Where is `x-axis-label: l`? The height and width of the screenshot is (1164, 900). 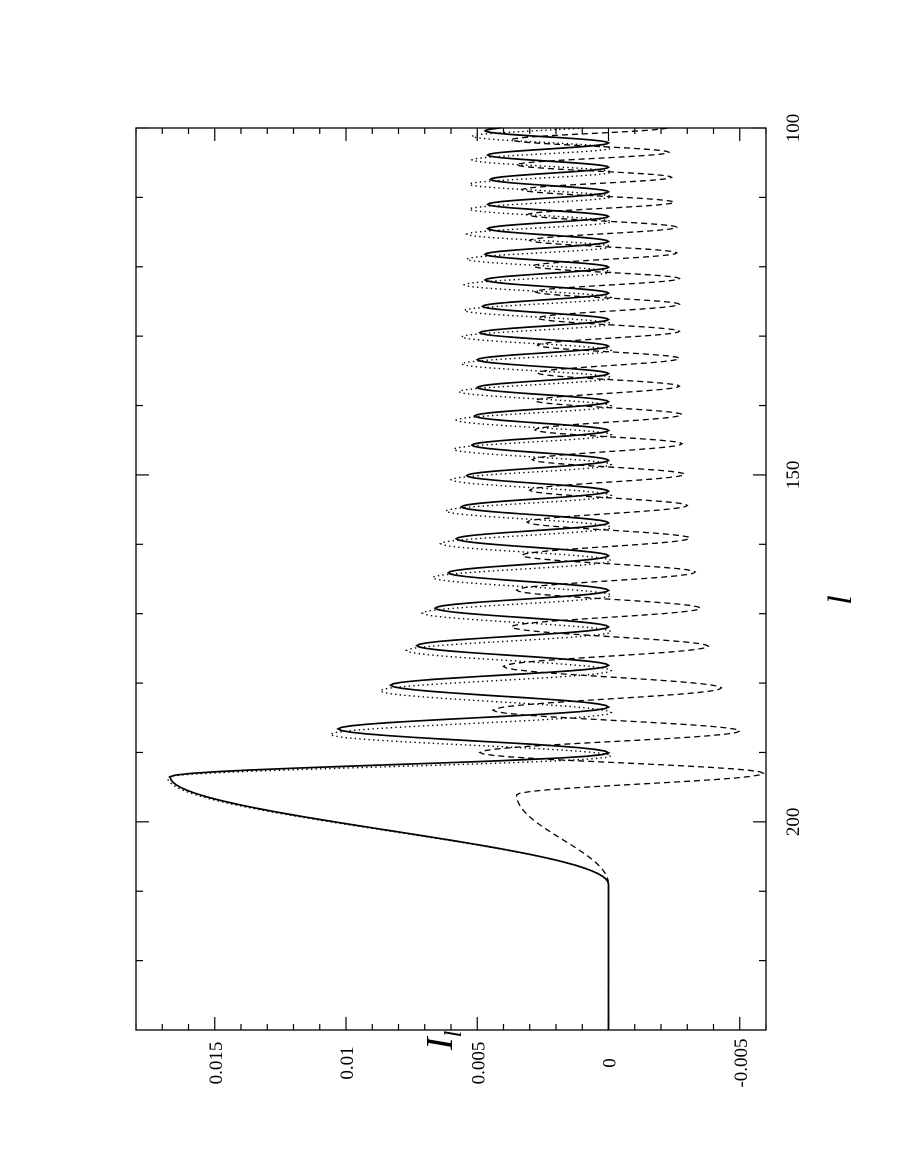 x-axis-label: l is located at coordinates (840, 599).